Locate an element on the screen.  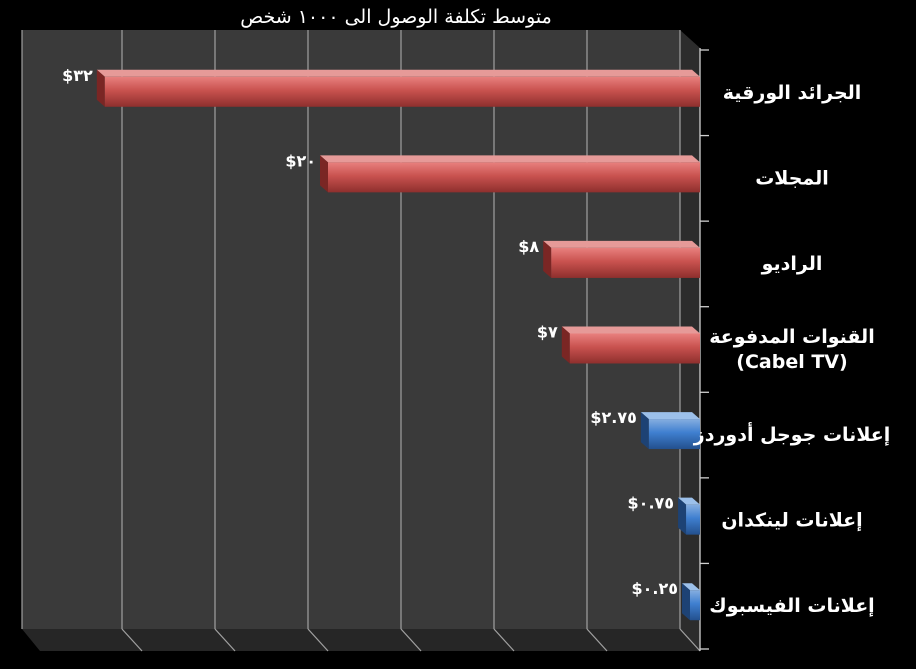
data-label: $٠.٢٥ is located at coordinates (654, 588).